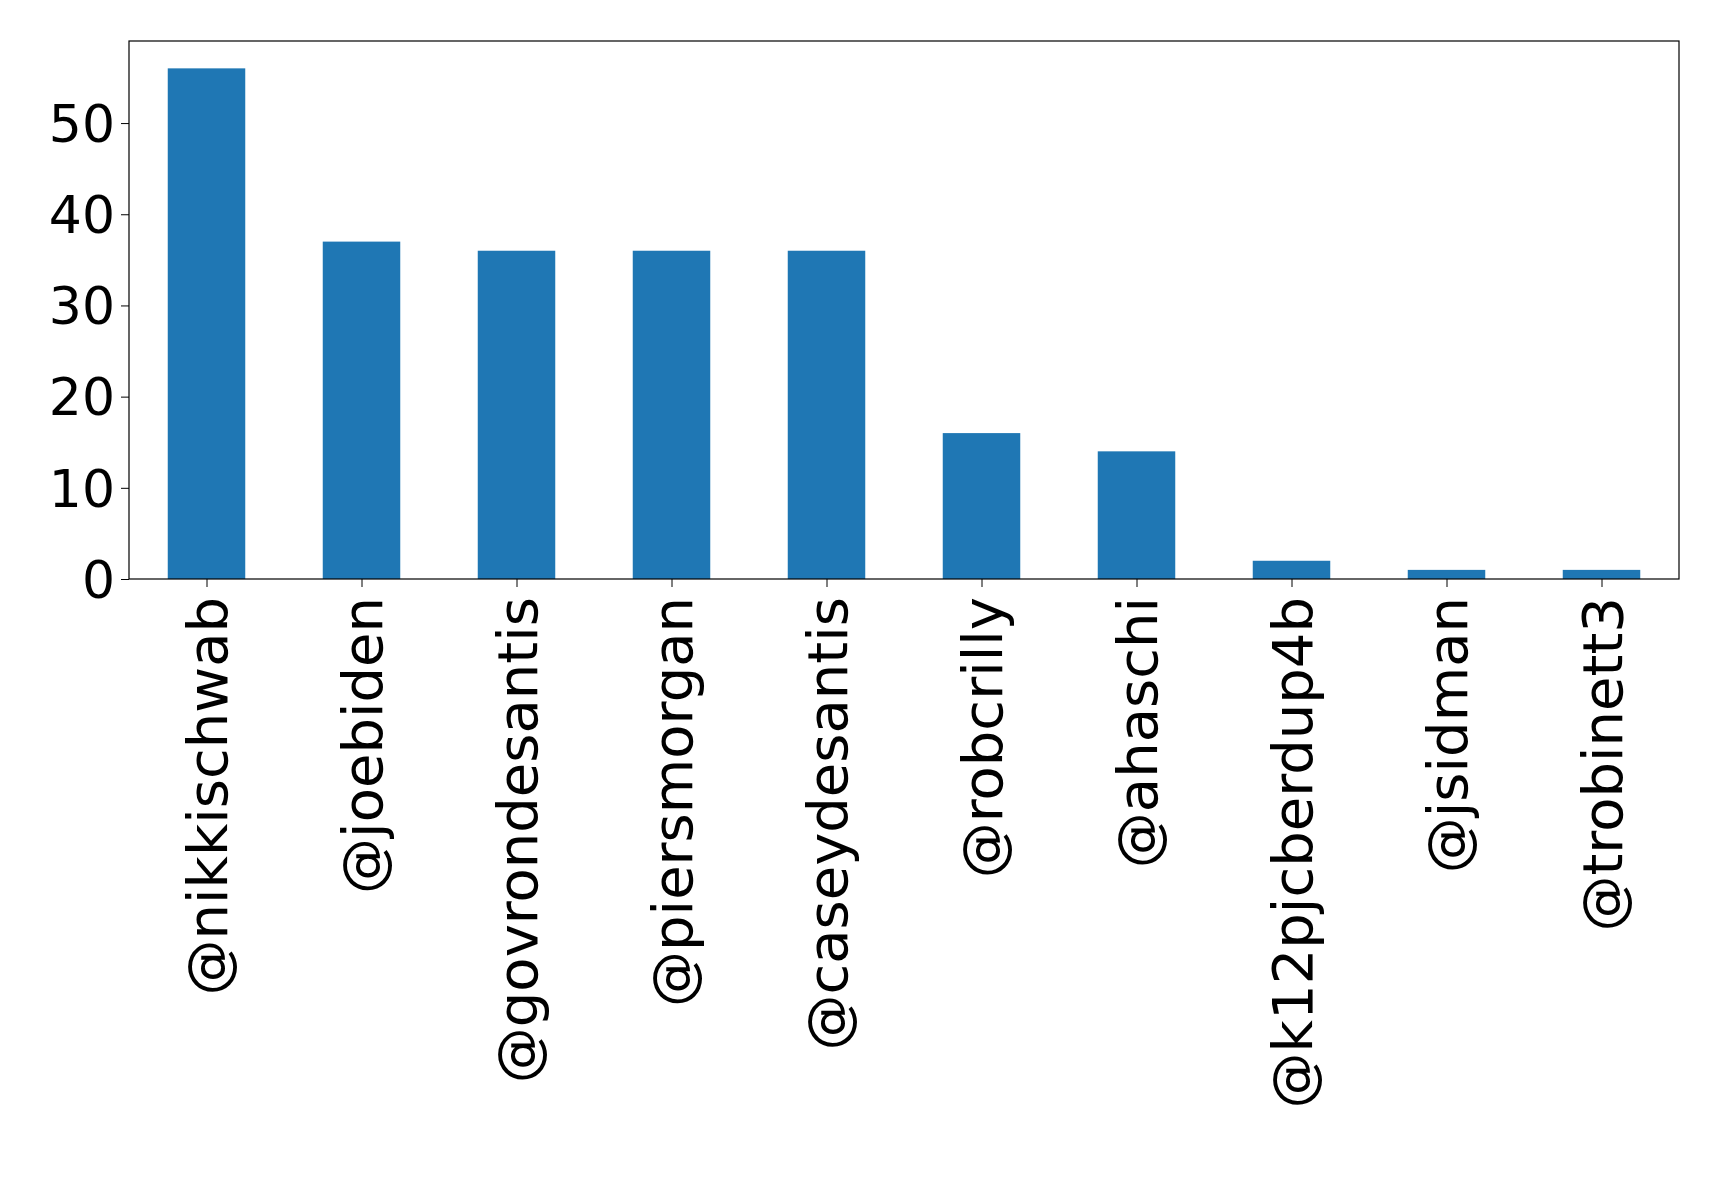 This screenshot has width=1719, height=1199. Describe the element at coordinates (1602, 764) in the screenshot. I see `x-tick-label: @trobinett3` at that location.